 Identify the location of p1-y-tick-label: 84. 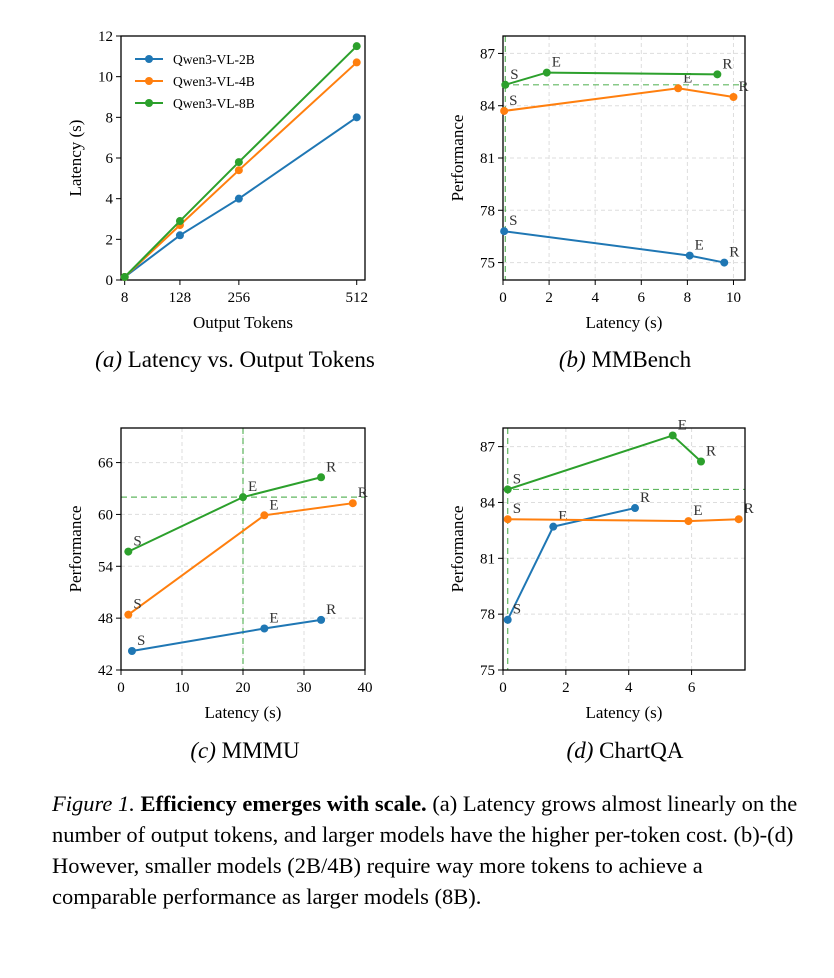
(488, 107).